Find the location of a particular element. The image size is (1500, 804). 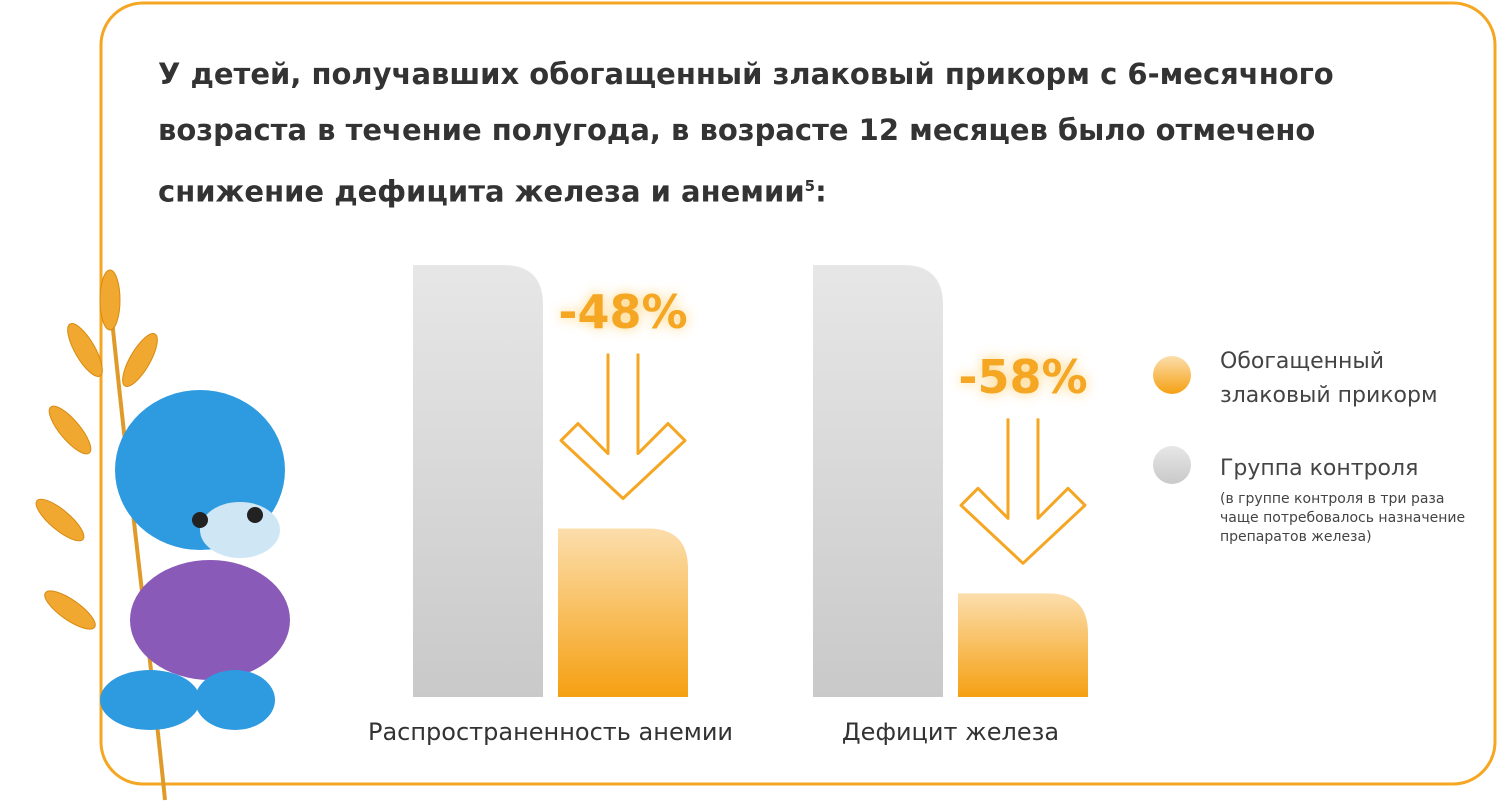

legend-label: Обогащенный злаковый прикорм is located at coordinates (1329, 378).